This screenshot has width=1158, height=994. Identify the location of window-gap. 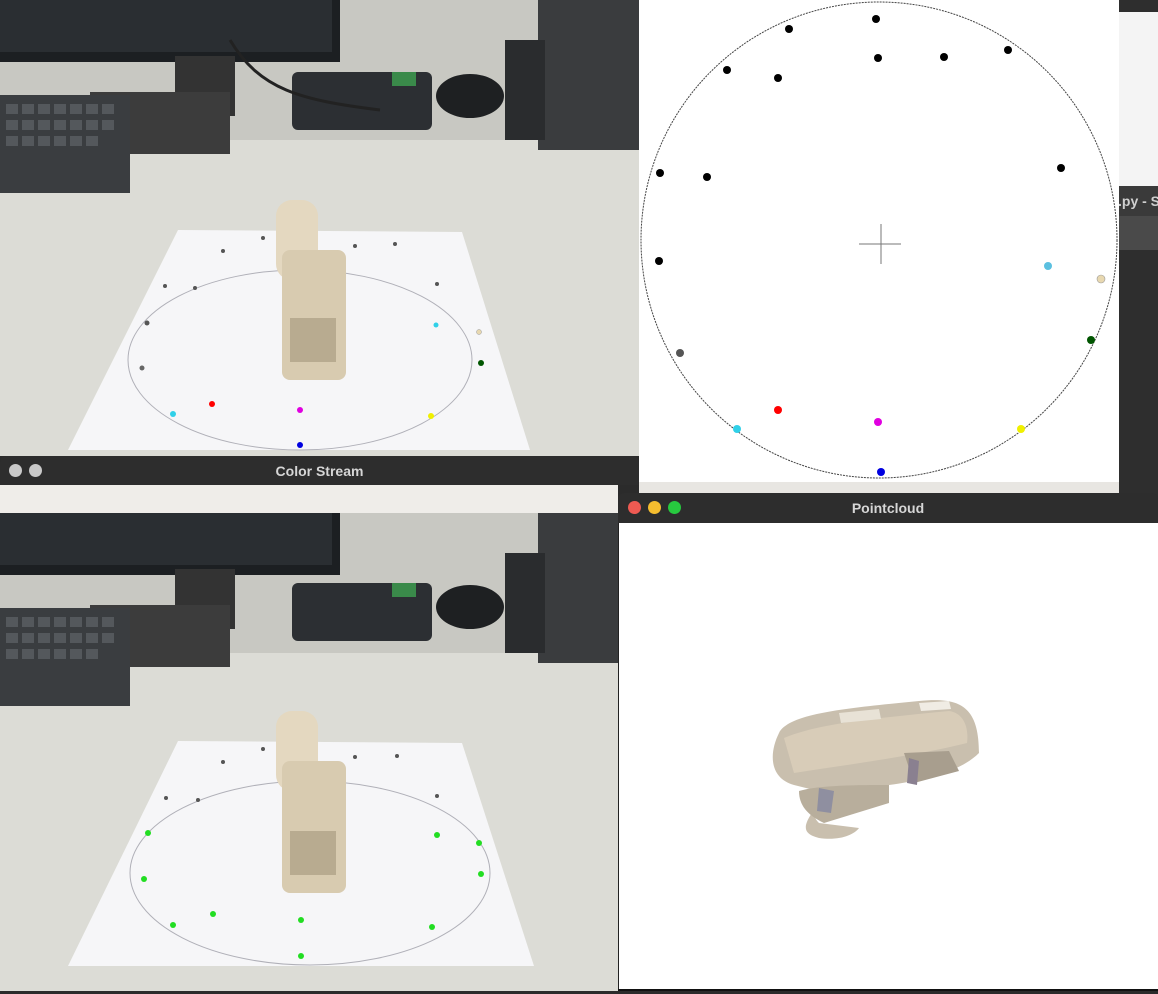
(309, 499).